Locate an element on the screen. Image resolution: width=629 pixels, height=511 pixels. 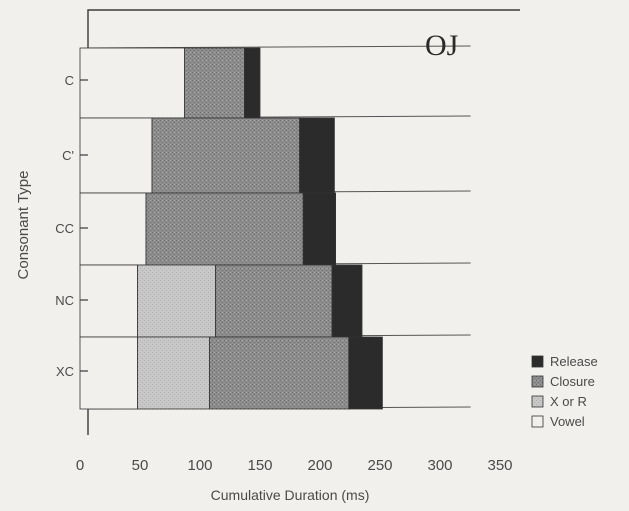
legend-swatch-x-or-r is located at coordinates (537, 401).